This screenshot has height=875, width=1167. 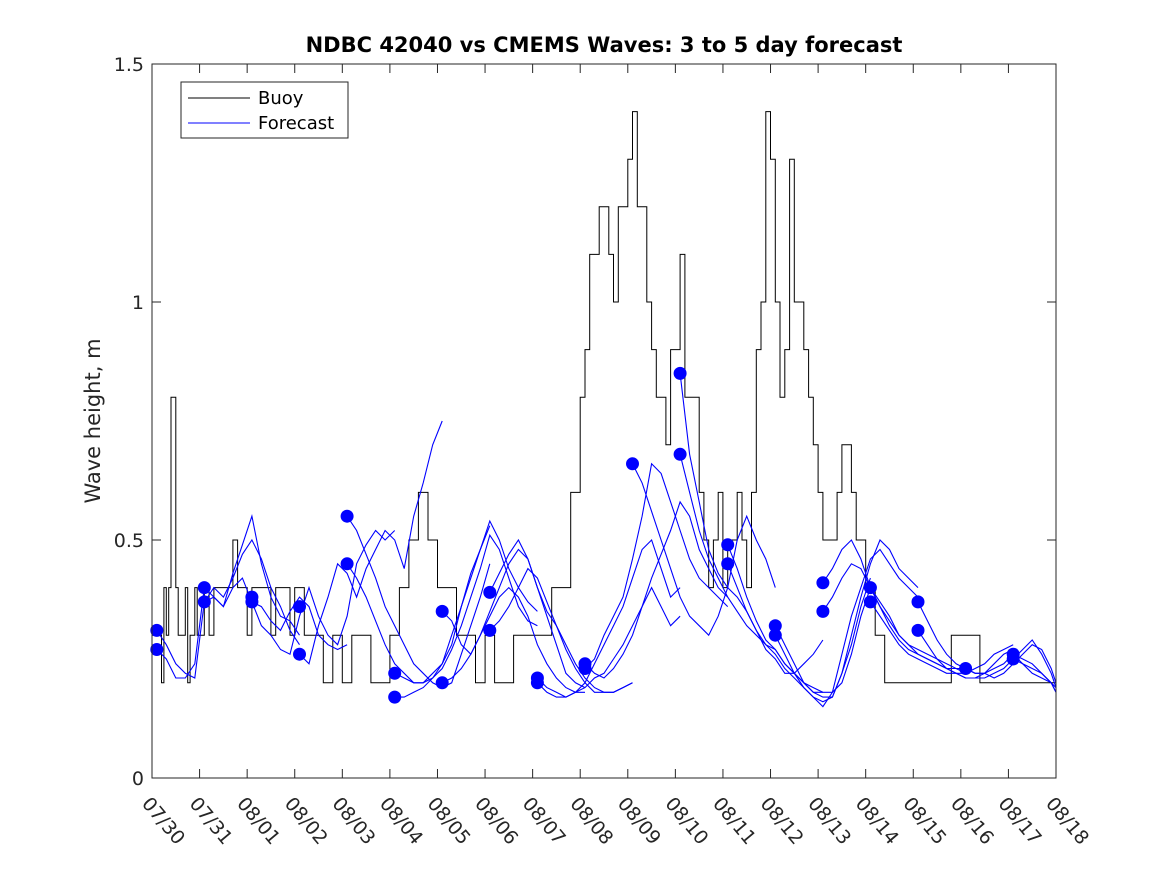 What do you see at coordinates (138, 779) in the screenshot?
I see `y-tick-label: 0` at bounding box center [138, 779].